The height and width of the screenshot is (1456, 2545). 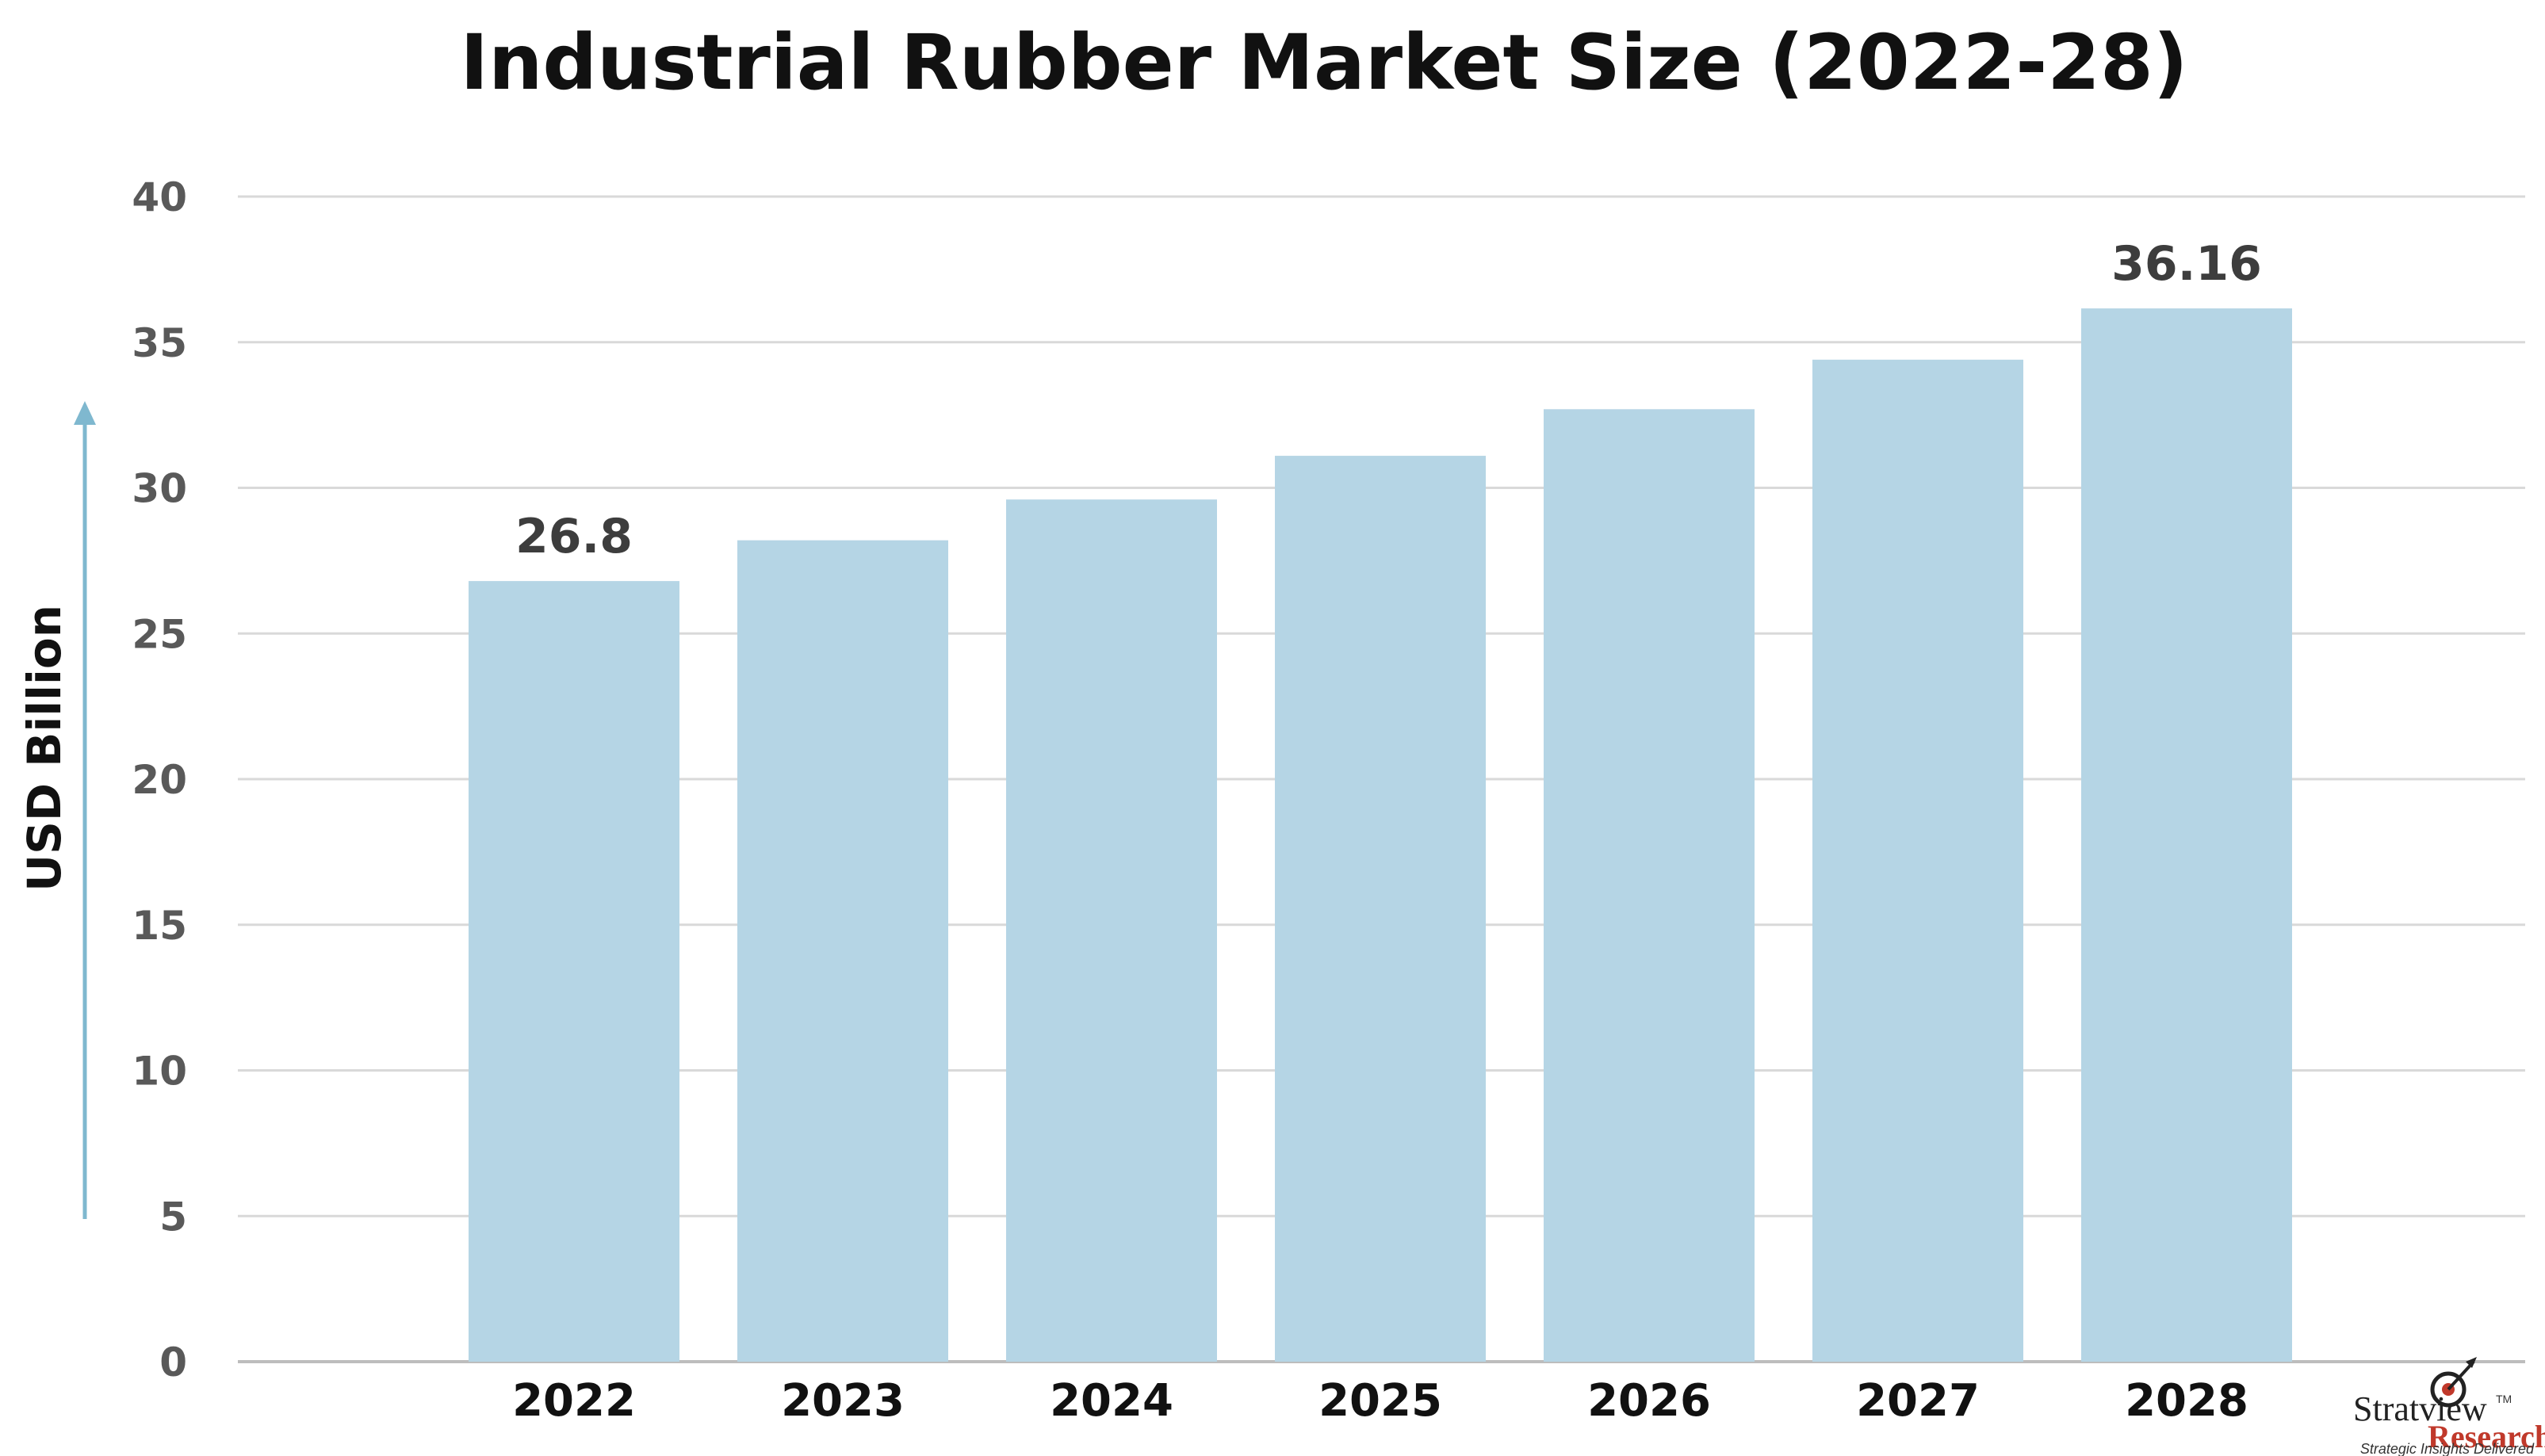 I want to click on chart-title: Industrial Rubber Market Size (2022-28), so click(x=1323, y=62).